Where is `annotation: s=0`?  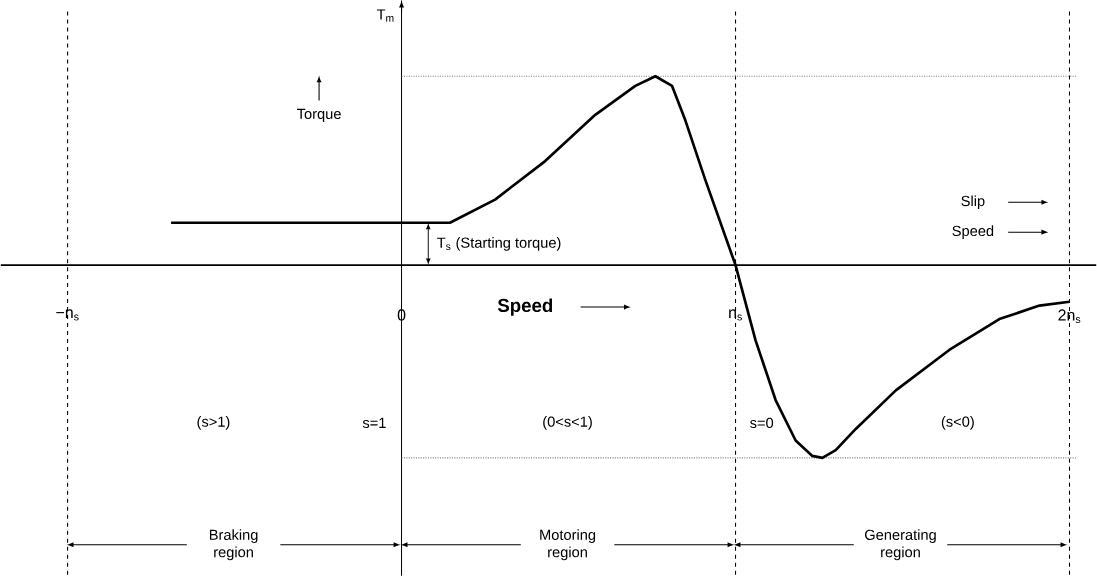
annotation: s=0 is located at coordinates (762, 422).